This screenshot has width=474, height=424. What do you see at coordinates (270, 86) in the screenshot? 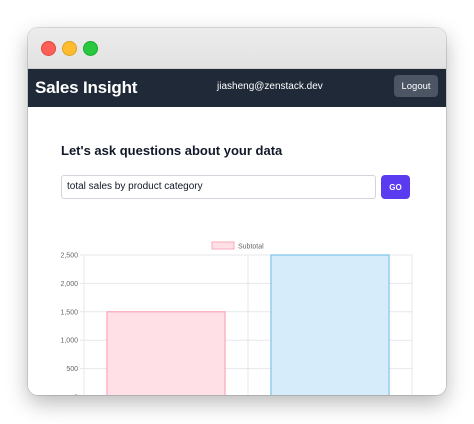
I see `user-email: jiasheng@zenstack.dev` at bounding box center [270, 86].